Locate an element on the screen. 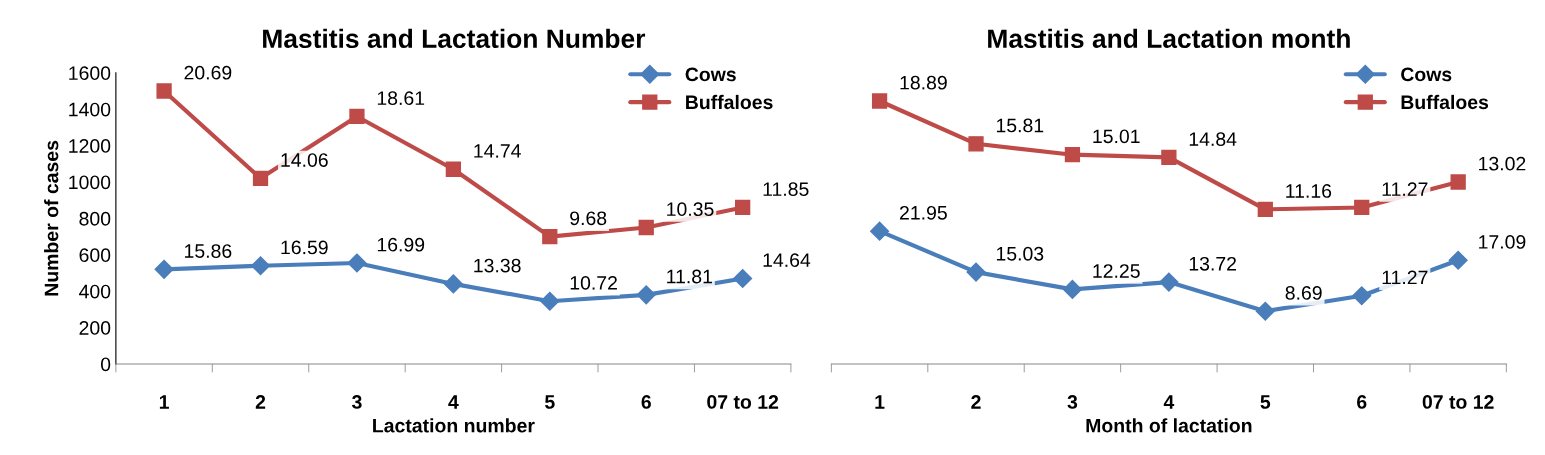 The image size is (1545, 455). annotation: 11.81 is located at coordinates (689, 276).